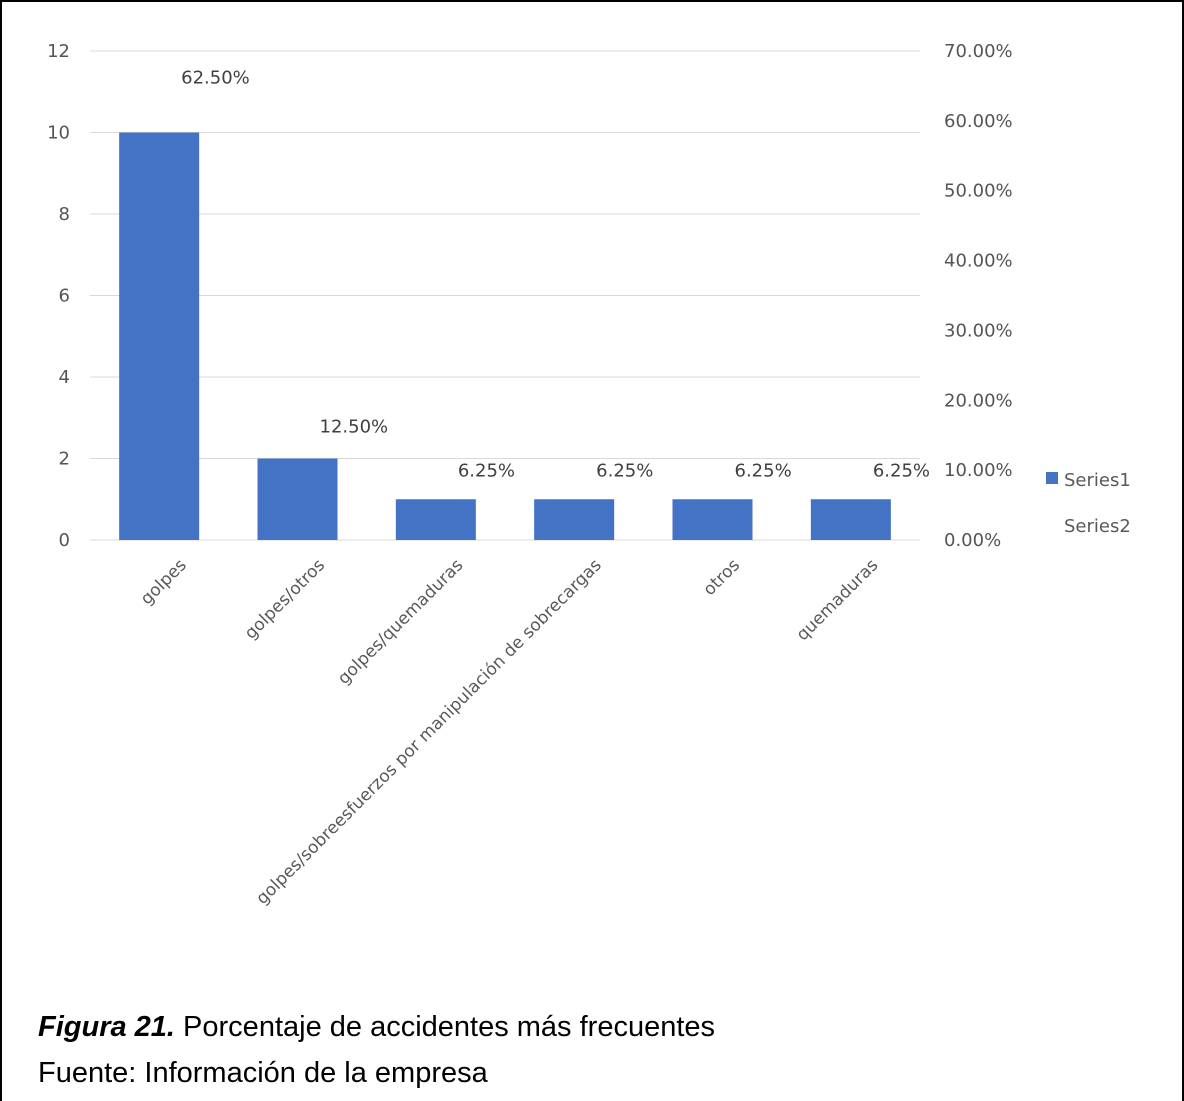 The height and width of the screenshot is (1101, 1184). Describe the element at coordinates (285, 599) in the screenshot. I see `category-label: golpes/otros` at that location.